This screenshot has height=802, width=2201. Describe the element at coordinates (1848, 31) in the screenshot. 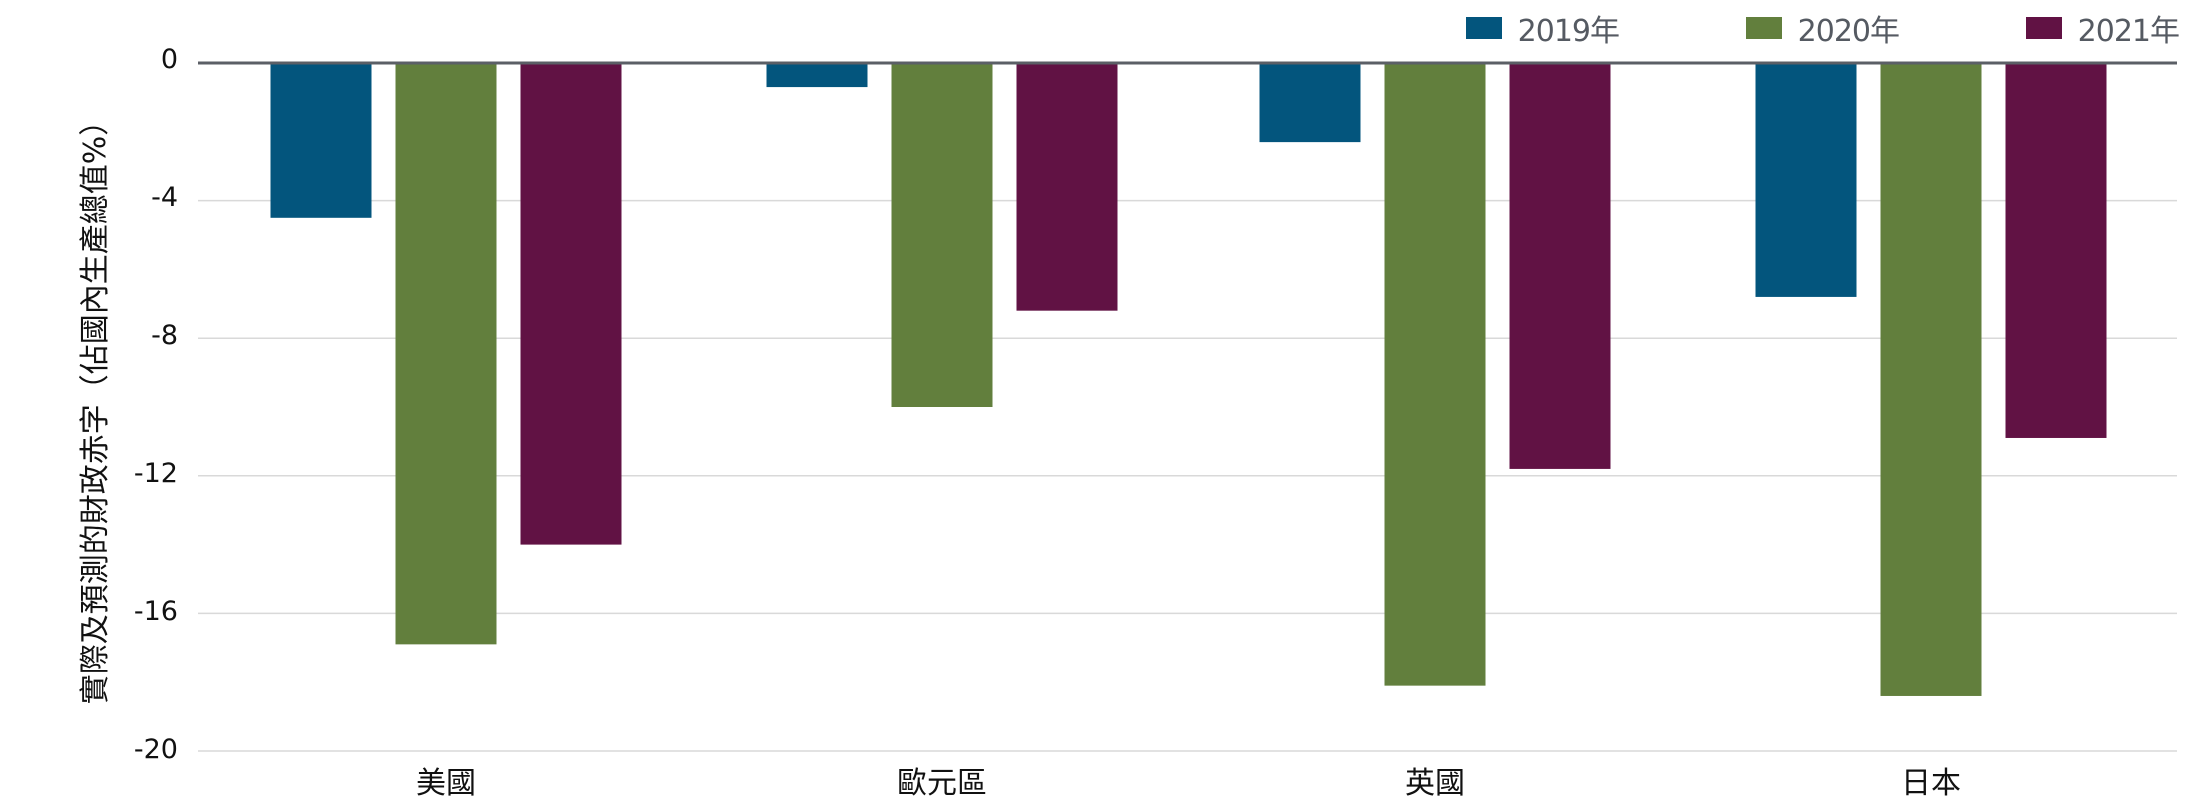

I see `legend-label: 2020年` at that location.